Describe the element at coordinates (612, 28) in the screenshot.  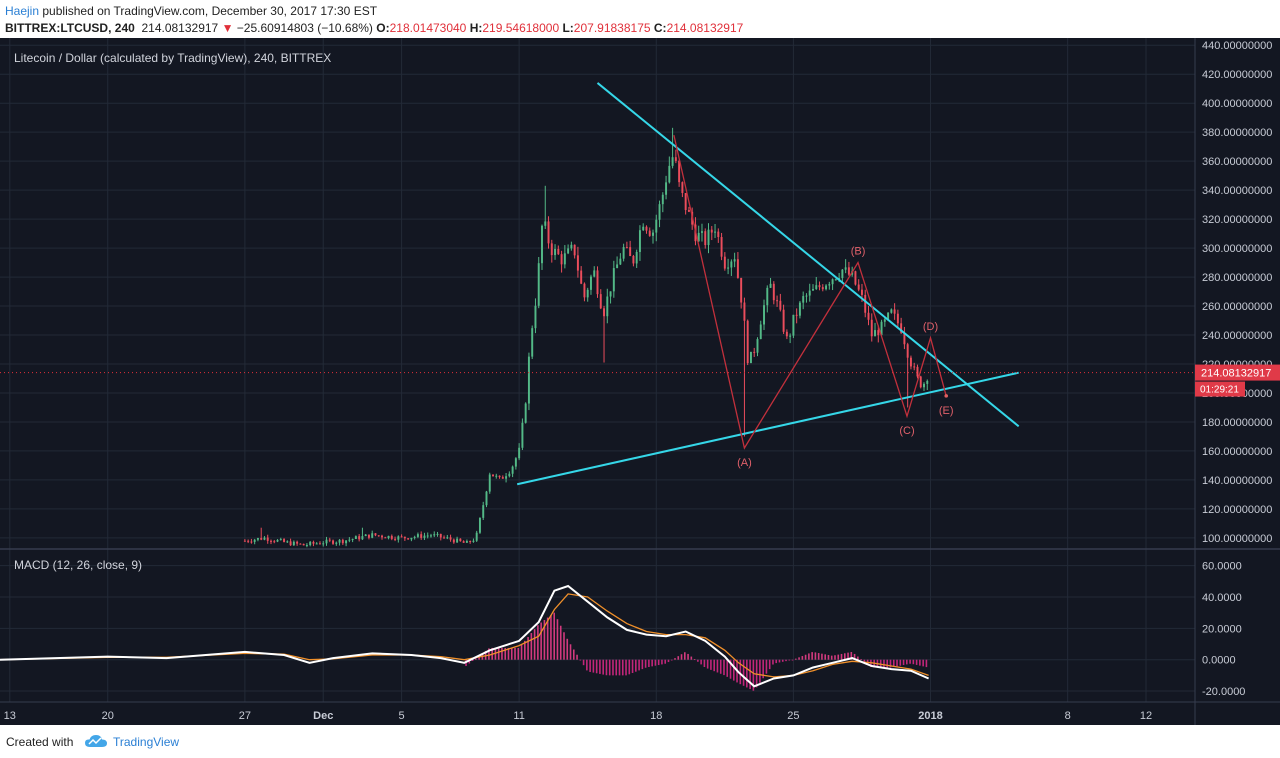
I see `low-value: 207.91838175` at that location.